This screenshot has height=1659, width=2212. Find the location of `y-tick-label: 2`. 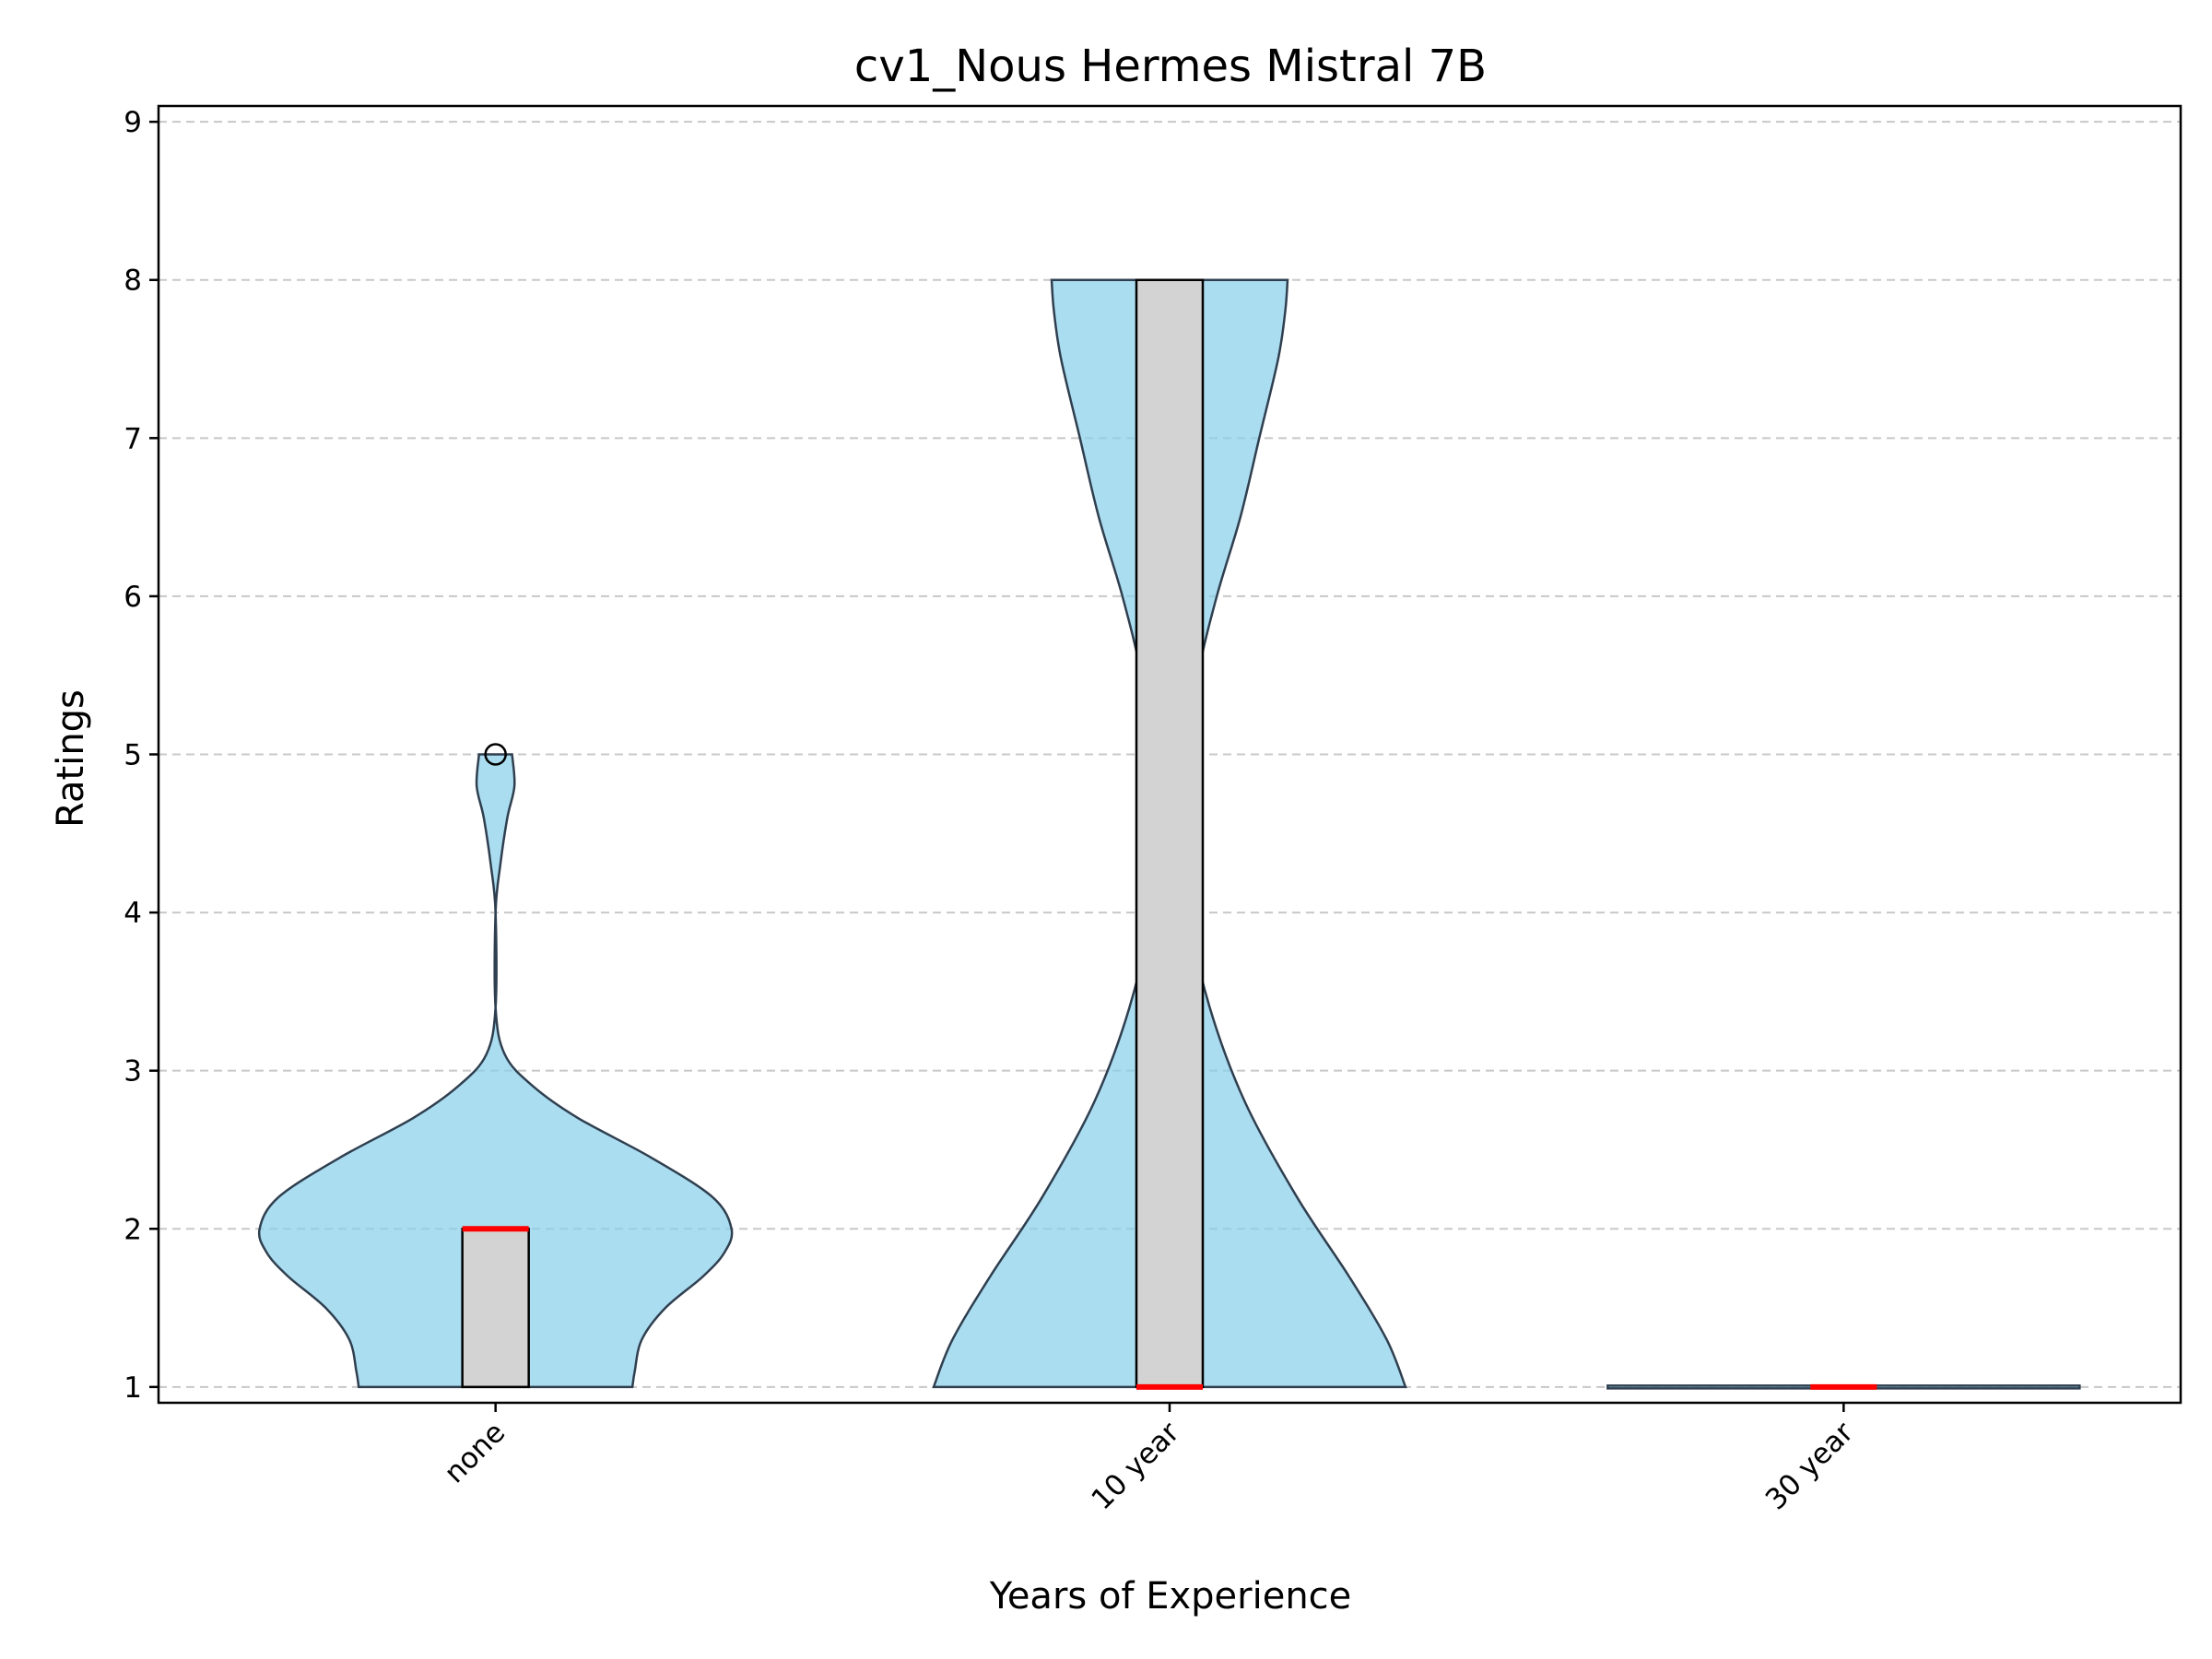

y-tick-label: 2 is located at coordinates (133, 1229).